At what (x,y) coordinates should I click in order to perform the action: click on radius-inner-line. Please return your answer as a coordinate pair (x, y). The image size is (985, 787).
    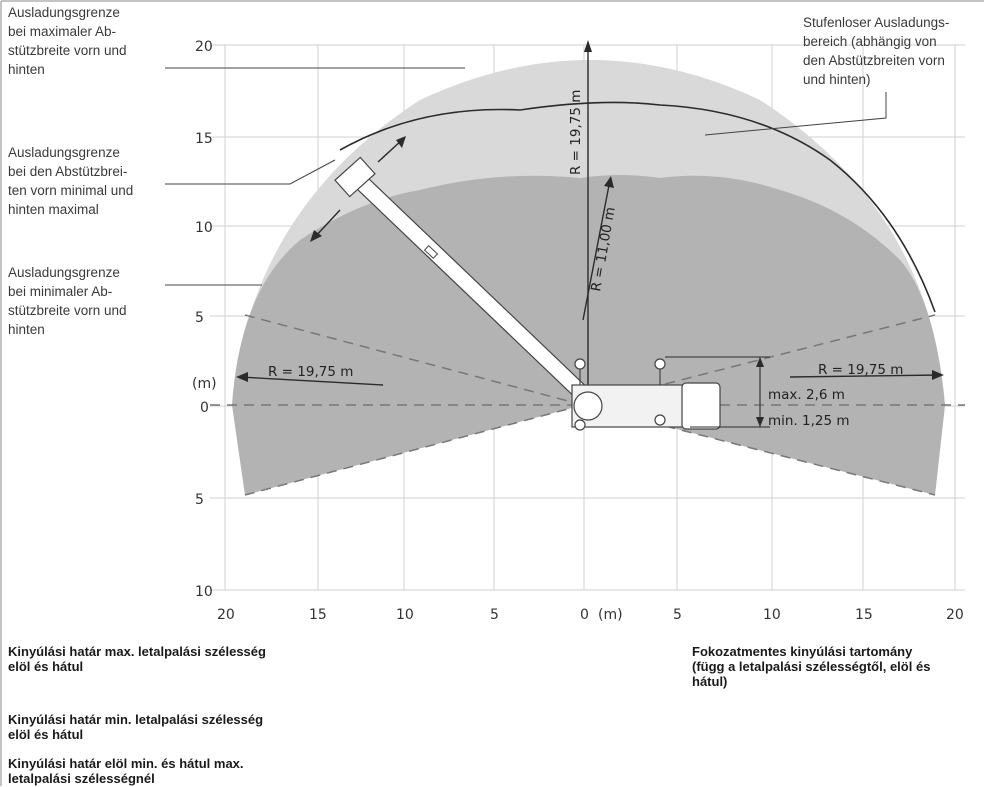
    Looking at the image, I should click on (596, 250).